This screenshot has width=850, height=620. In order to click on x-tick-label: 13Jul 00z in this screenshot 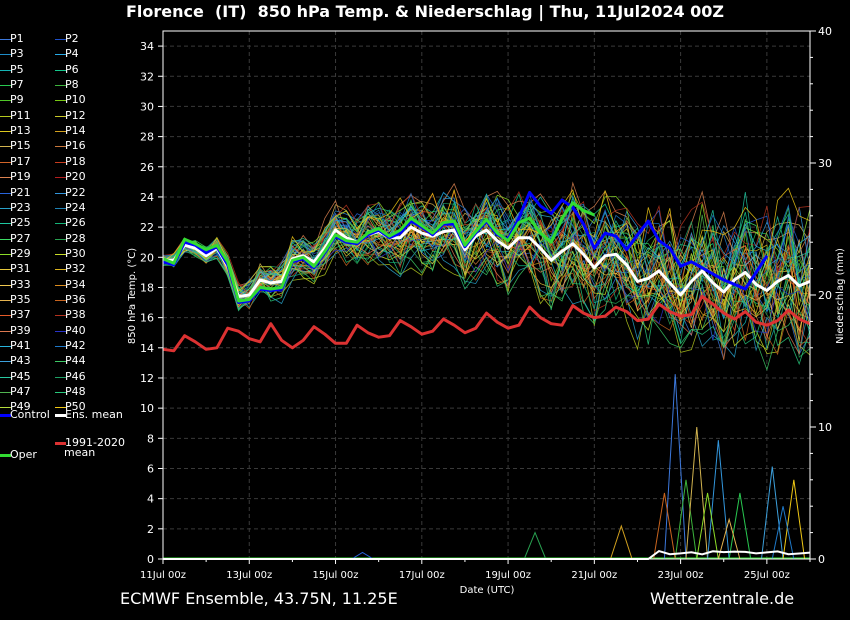, I will do `click(249, 575)`.